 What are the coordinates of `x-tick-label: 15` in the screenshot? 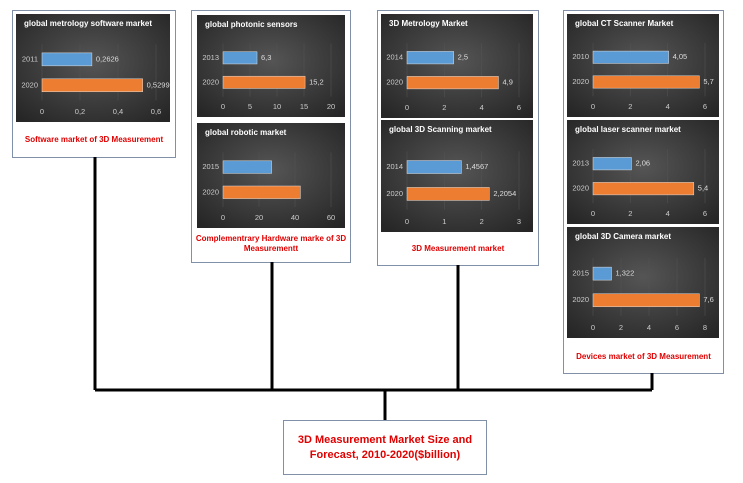 It's located at (304, 106).